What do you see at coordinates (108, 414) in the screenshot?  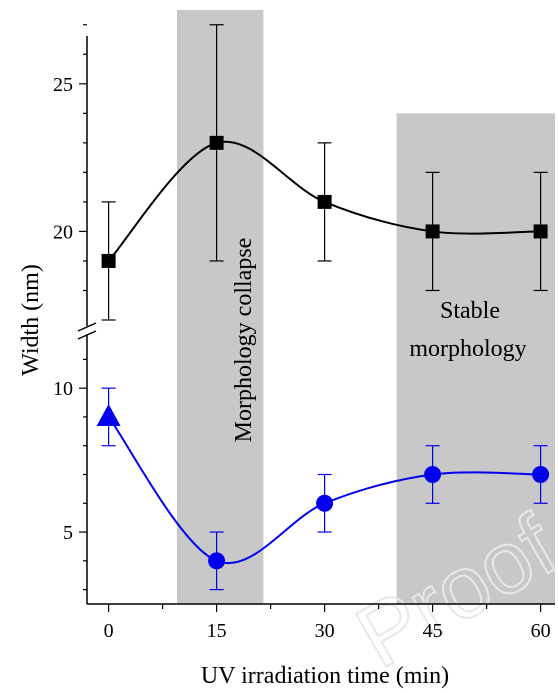 I see `data-point-triangle` at bounding box center [108, 414].